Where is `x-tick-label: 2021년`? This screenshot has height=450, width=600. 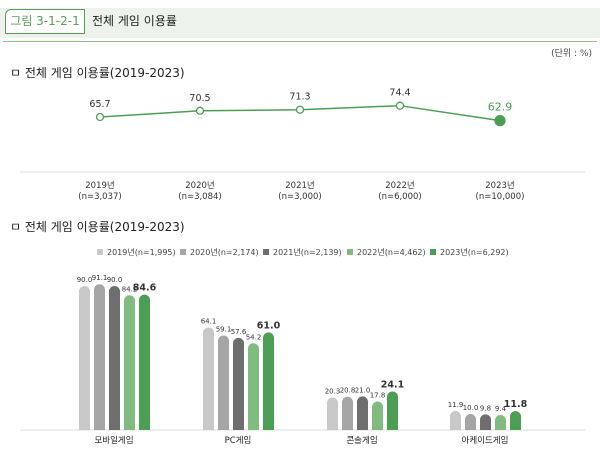 x-tick-label: 2021년 is located at coordinates (299, 185).